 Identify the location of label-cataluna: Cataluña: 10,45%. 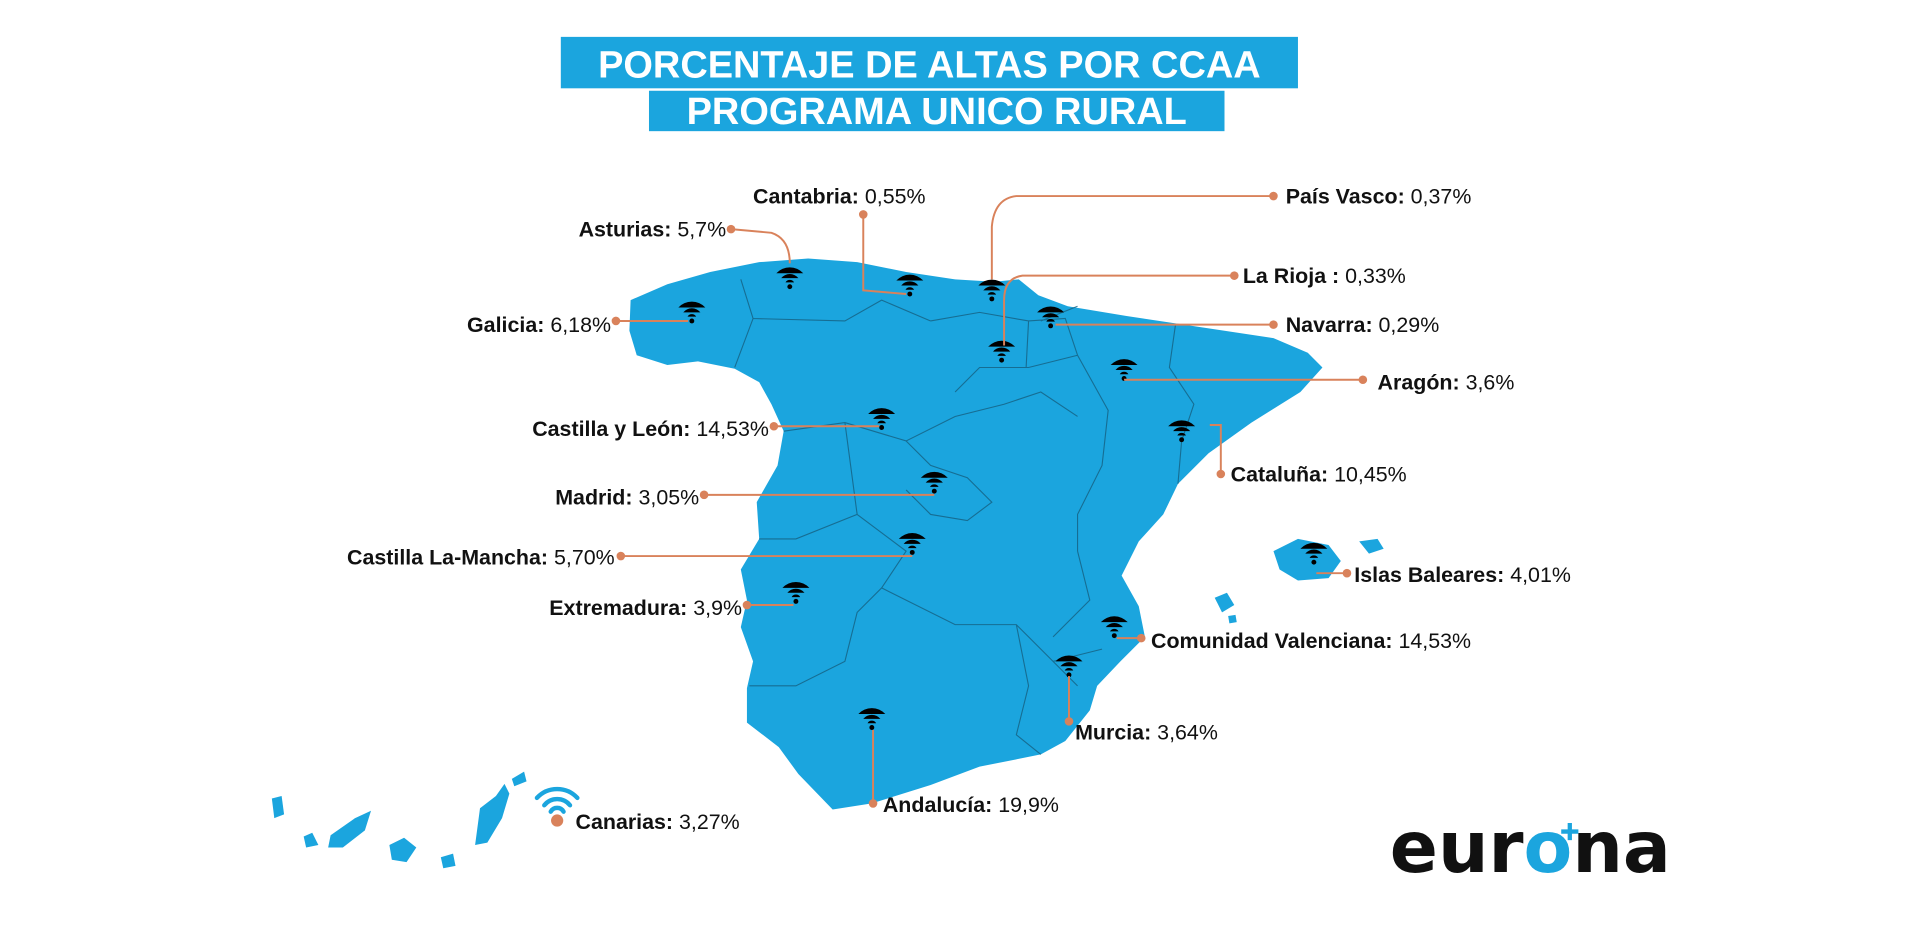
(1319, 474).